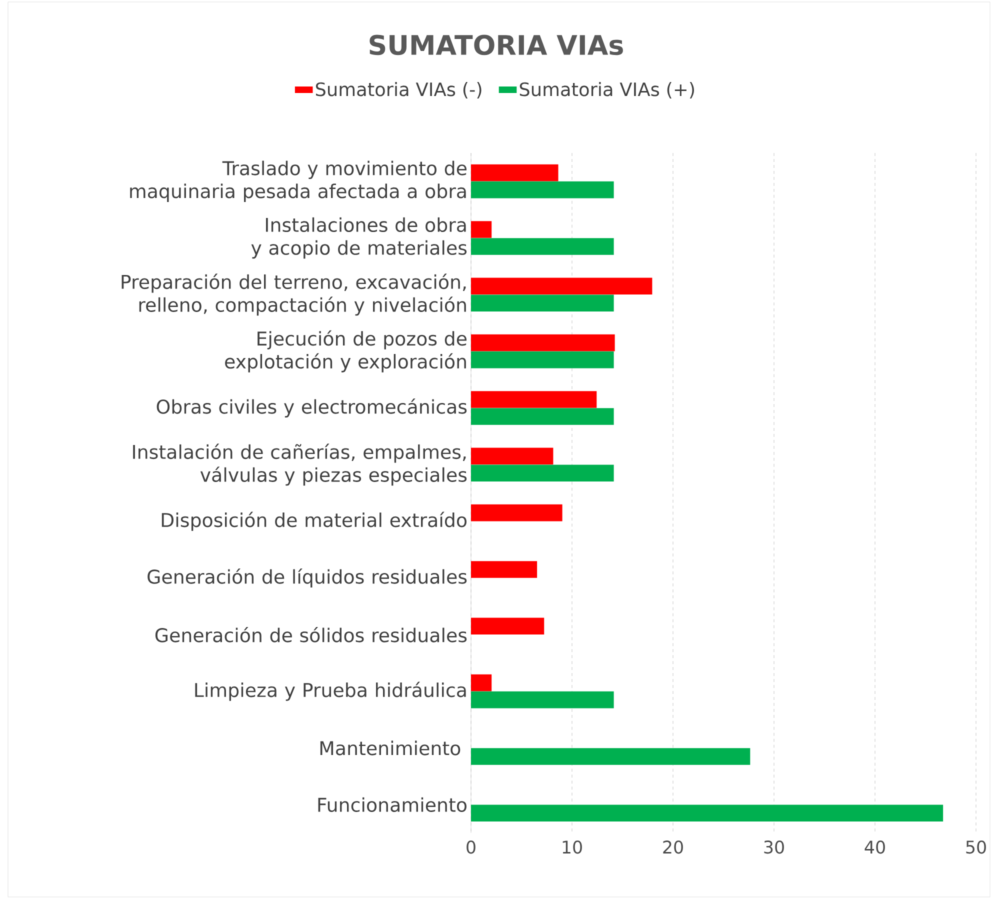  I want to click on y-tick-label: Limpieza y Prueba hidráulica, so click(330, 691).